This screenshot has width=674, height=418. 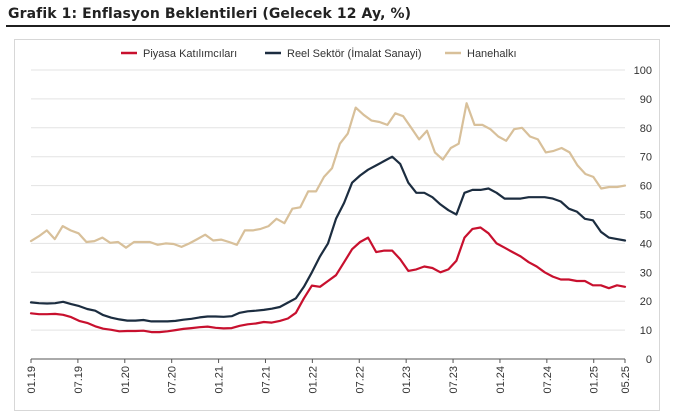 I want to click on y-tick-label: 70, so click(x=646, y=158).